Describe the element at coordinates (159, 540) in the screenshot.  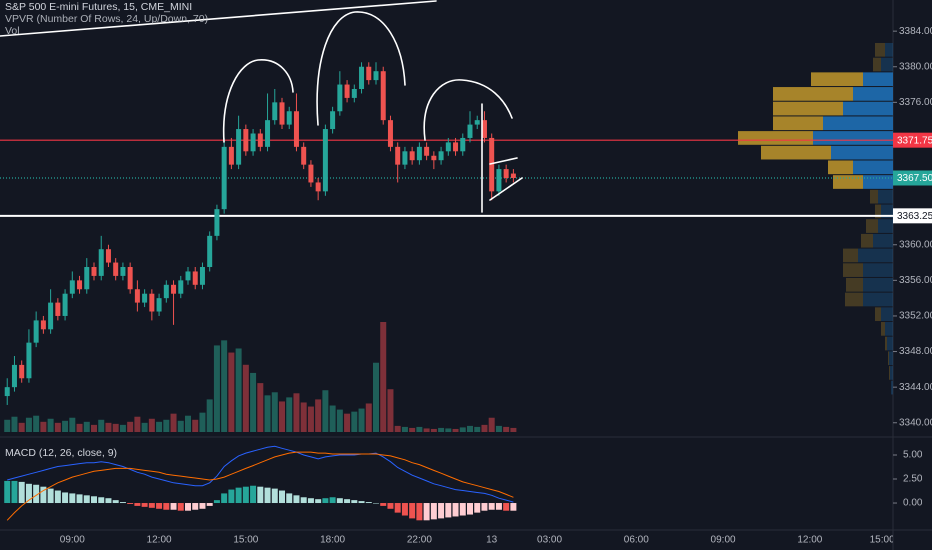
I see `x-tick-label: 12:00` at that location.